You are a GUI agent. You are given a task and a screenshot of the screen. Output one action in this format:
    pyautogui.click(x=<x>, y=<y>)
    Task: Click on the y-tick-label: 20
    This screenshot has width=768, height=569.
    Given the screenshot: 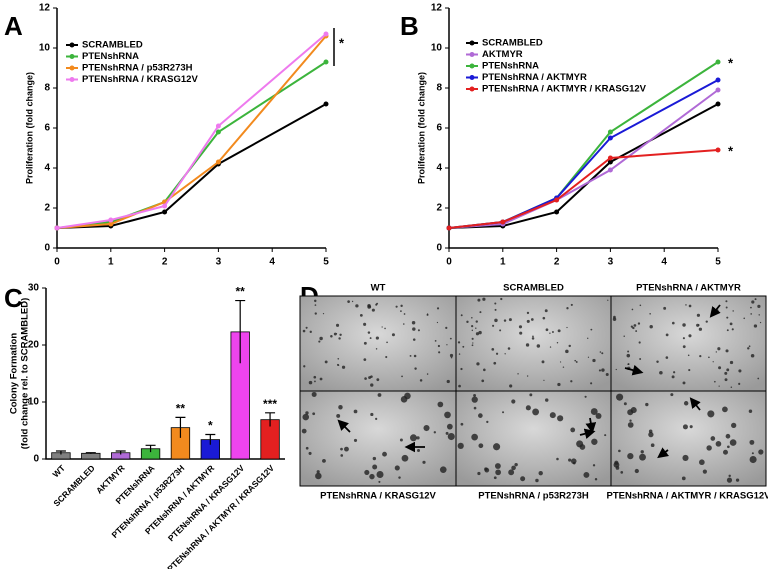 What is the action you would take?
    pyautogui.click(x=34, y=345)
    